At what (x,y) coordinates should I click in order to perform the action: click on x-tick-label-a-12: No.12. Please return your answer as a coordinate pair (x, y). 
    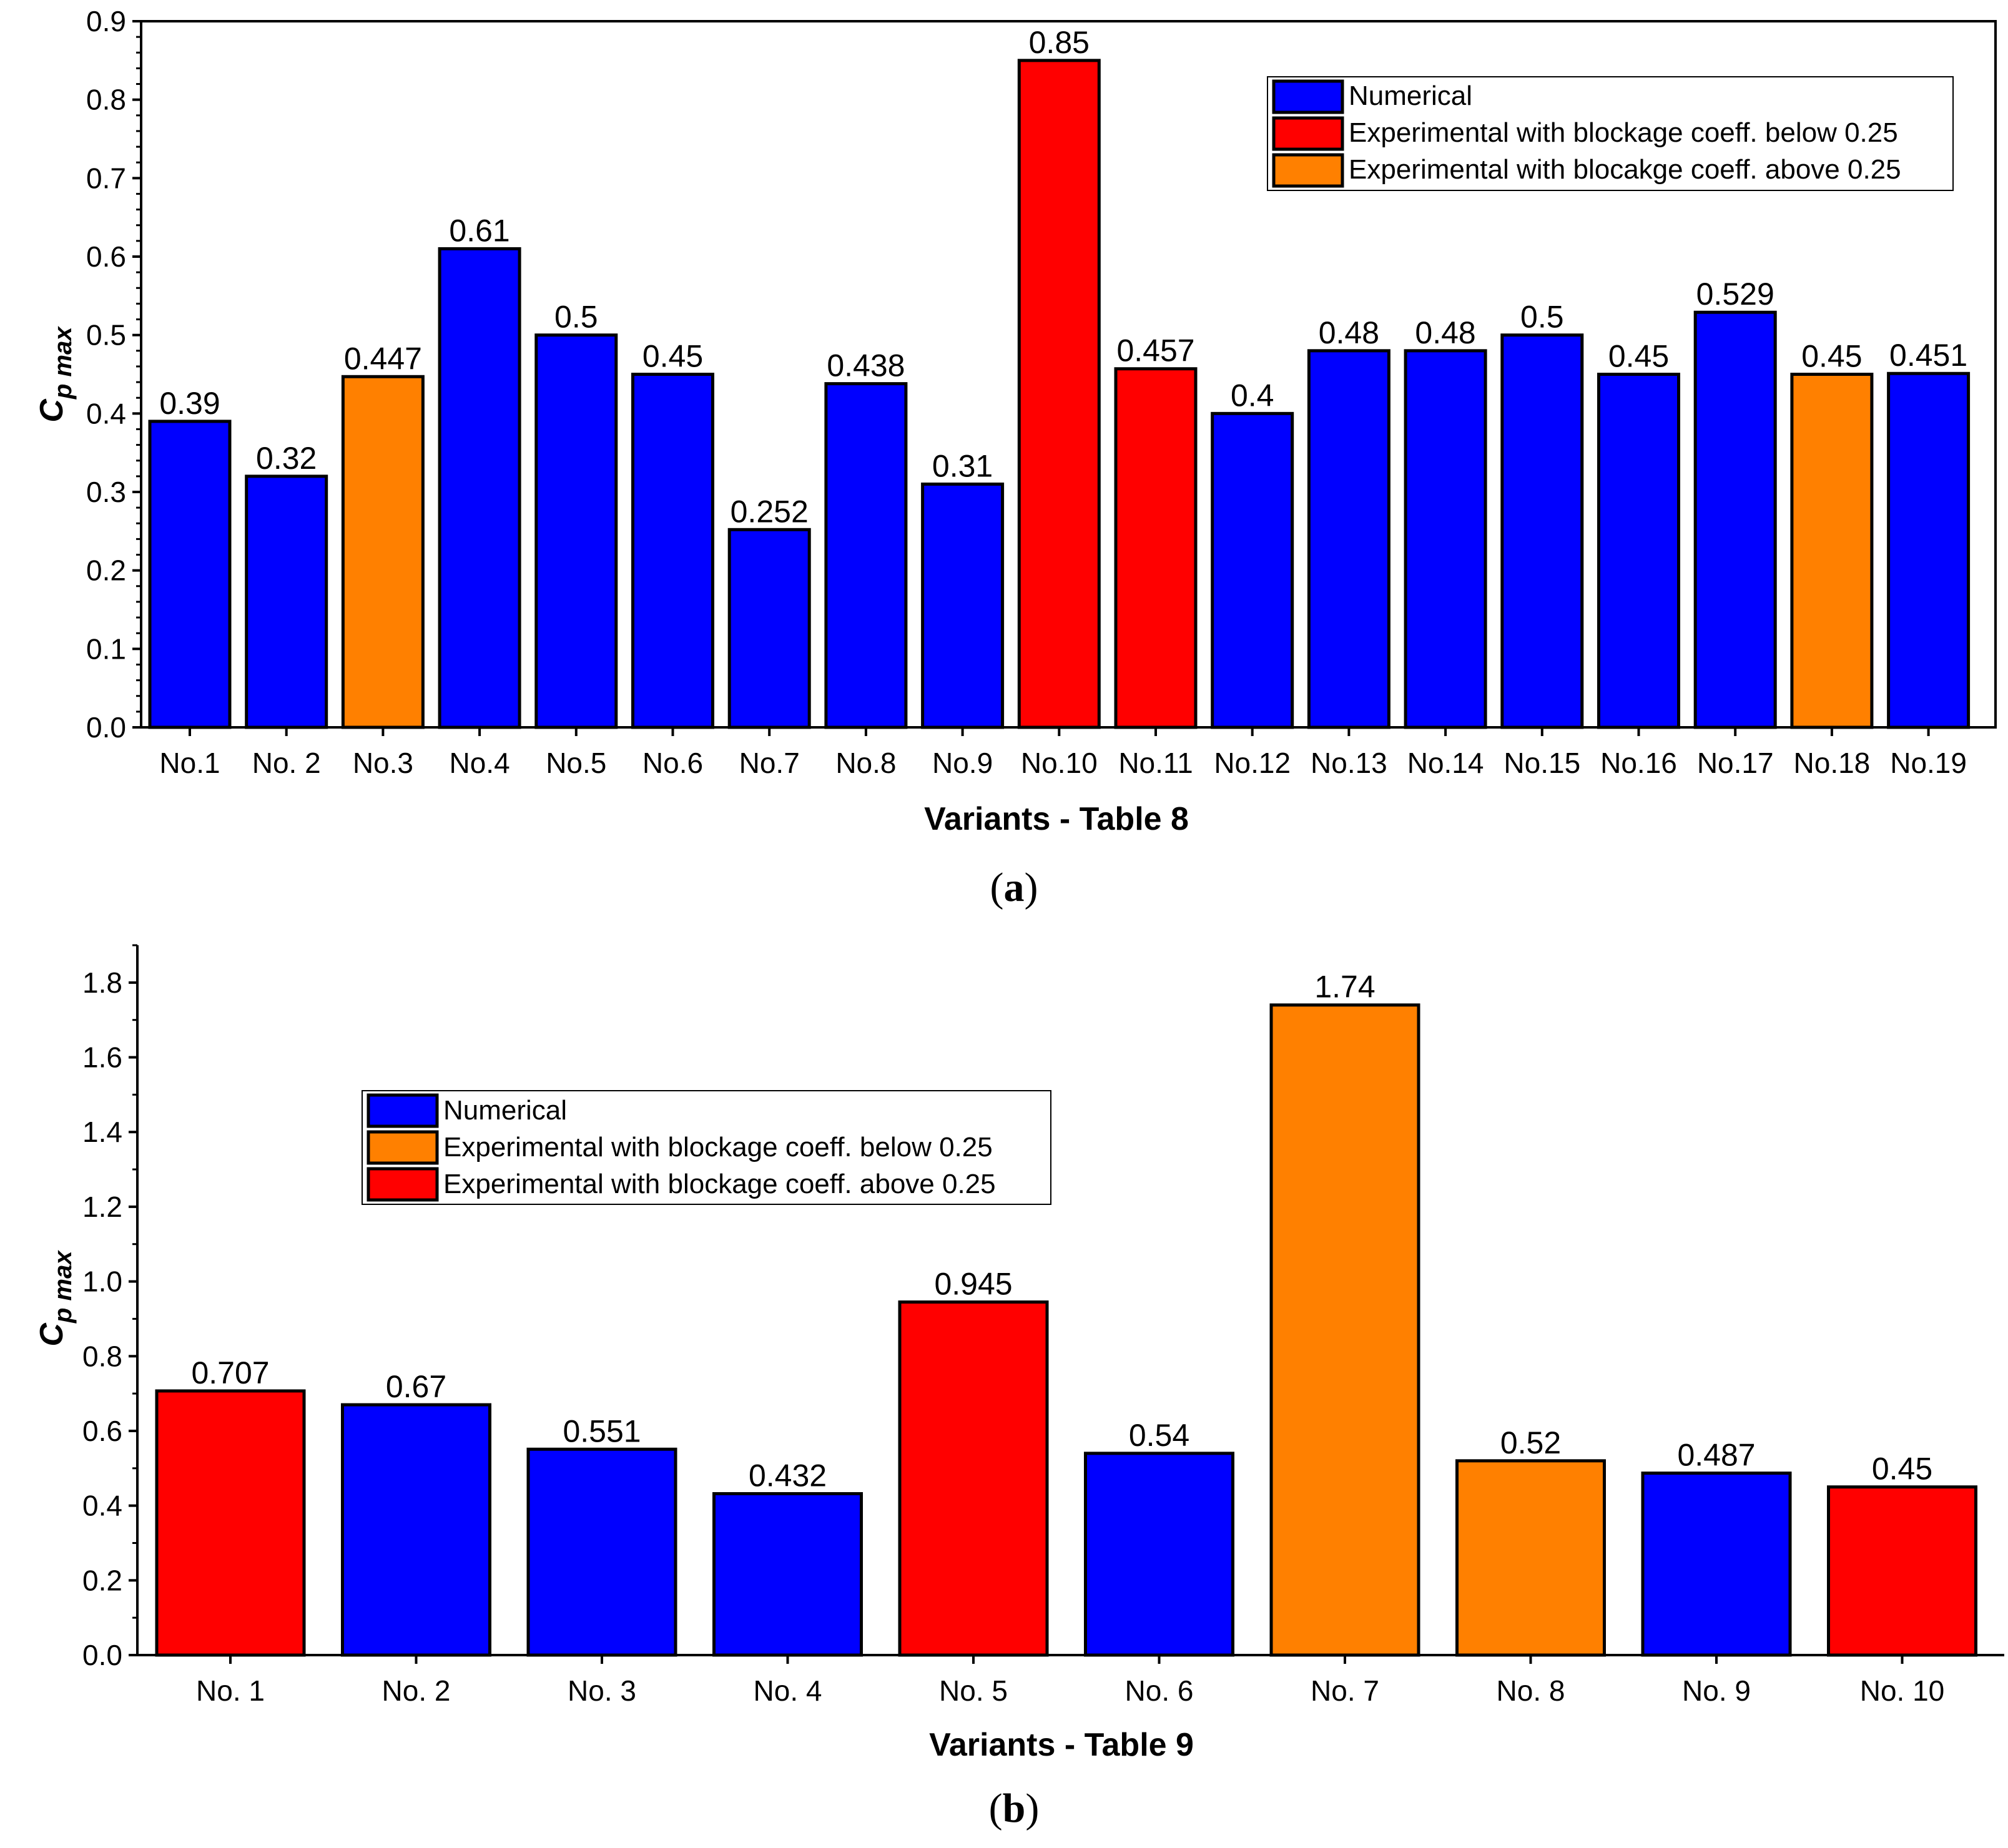
    Looking at the image, I should click on (1252, 763).